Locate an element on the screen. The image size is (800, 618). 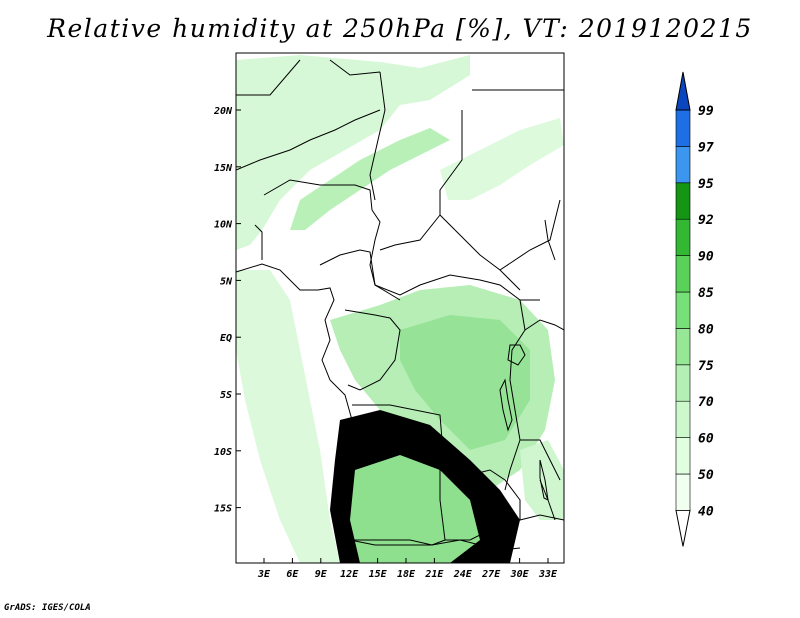
border-south is located at coordinates (435, 545).